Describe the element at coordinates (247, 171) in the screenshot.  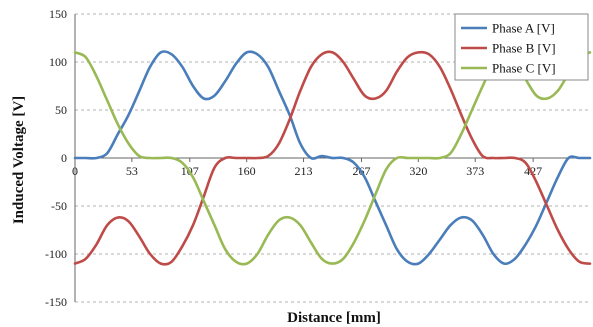
I see `x-tick-label: 160` at that location.